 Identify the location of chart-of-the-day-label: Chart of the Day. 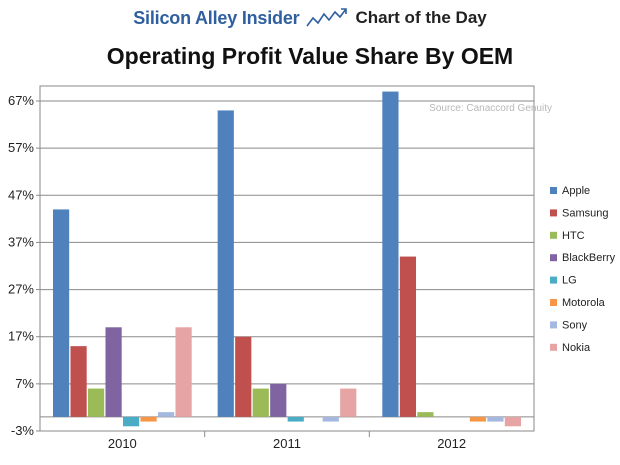
(421, 17).